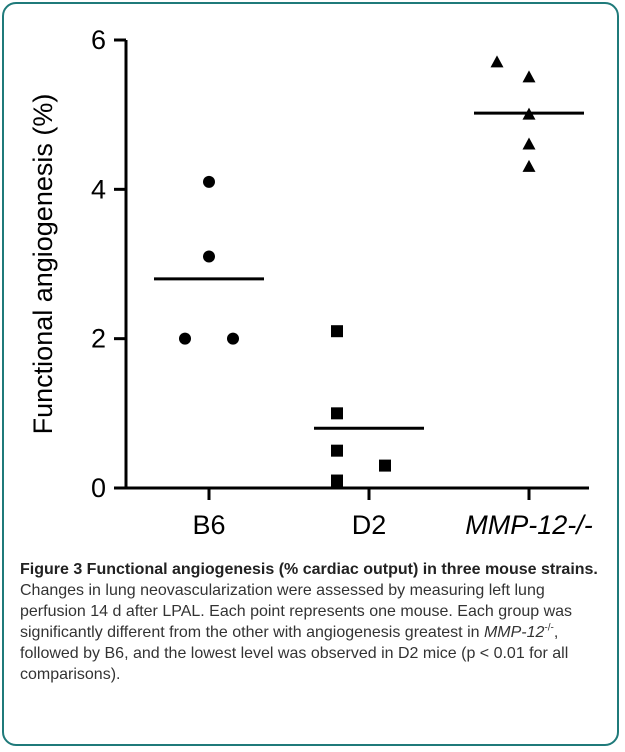 This screenshot has width=625, height=752. Describe the element at coordinates (98, 40) in the screenshot. I see `y-tick-label: 6` at that location.